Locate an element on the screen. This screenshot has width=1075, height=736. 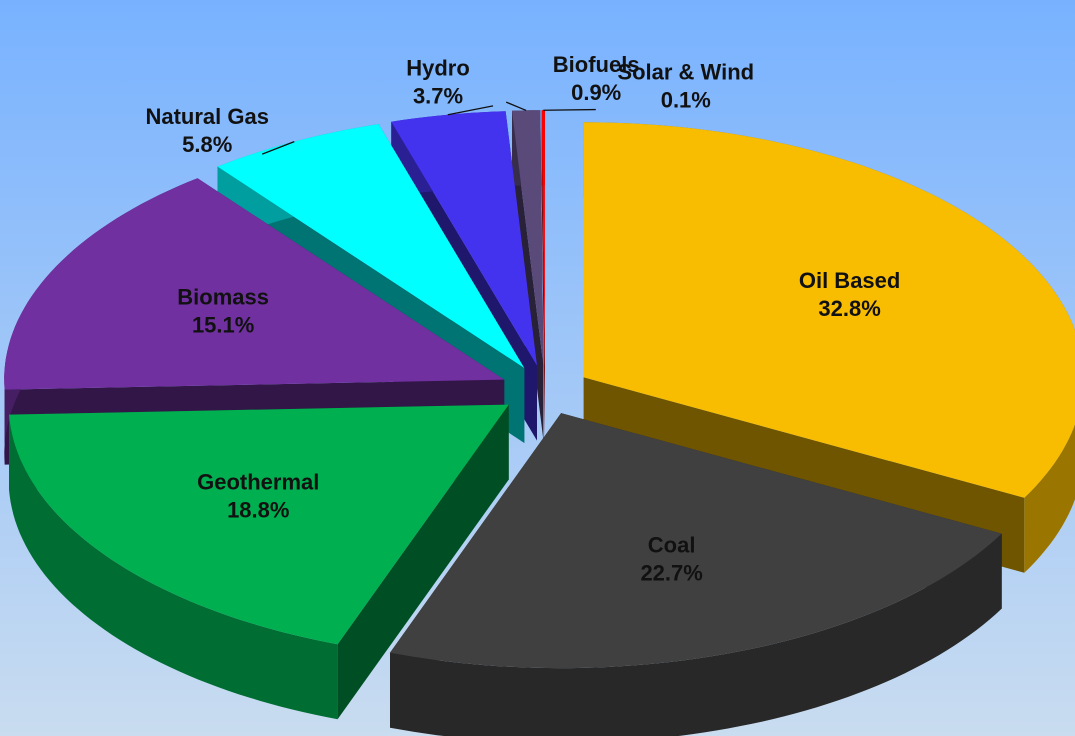
slice-value-label: 0.1% is located at coordinates (686, 99).